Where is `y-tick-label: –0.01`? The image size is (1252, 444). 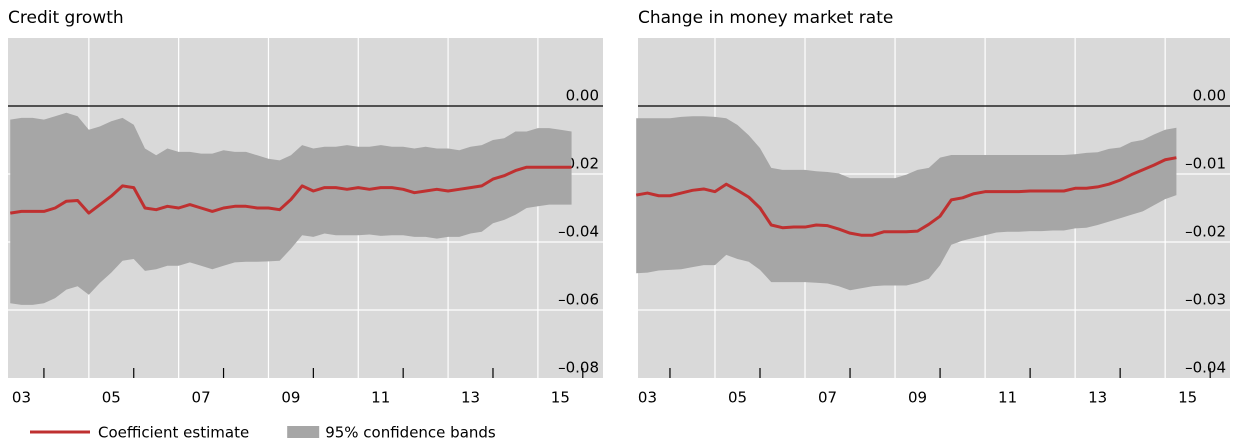
y-tick-label: –0.01 is located at coordinates (1205, 164).